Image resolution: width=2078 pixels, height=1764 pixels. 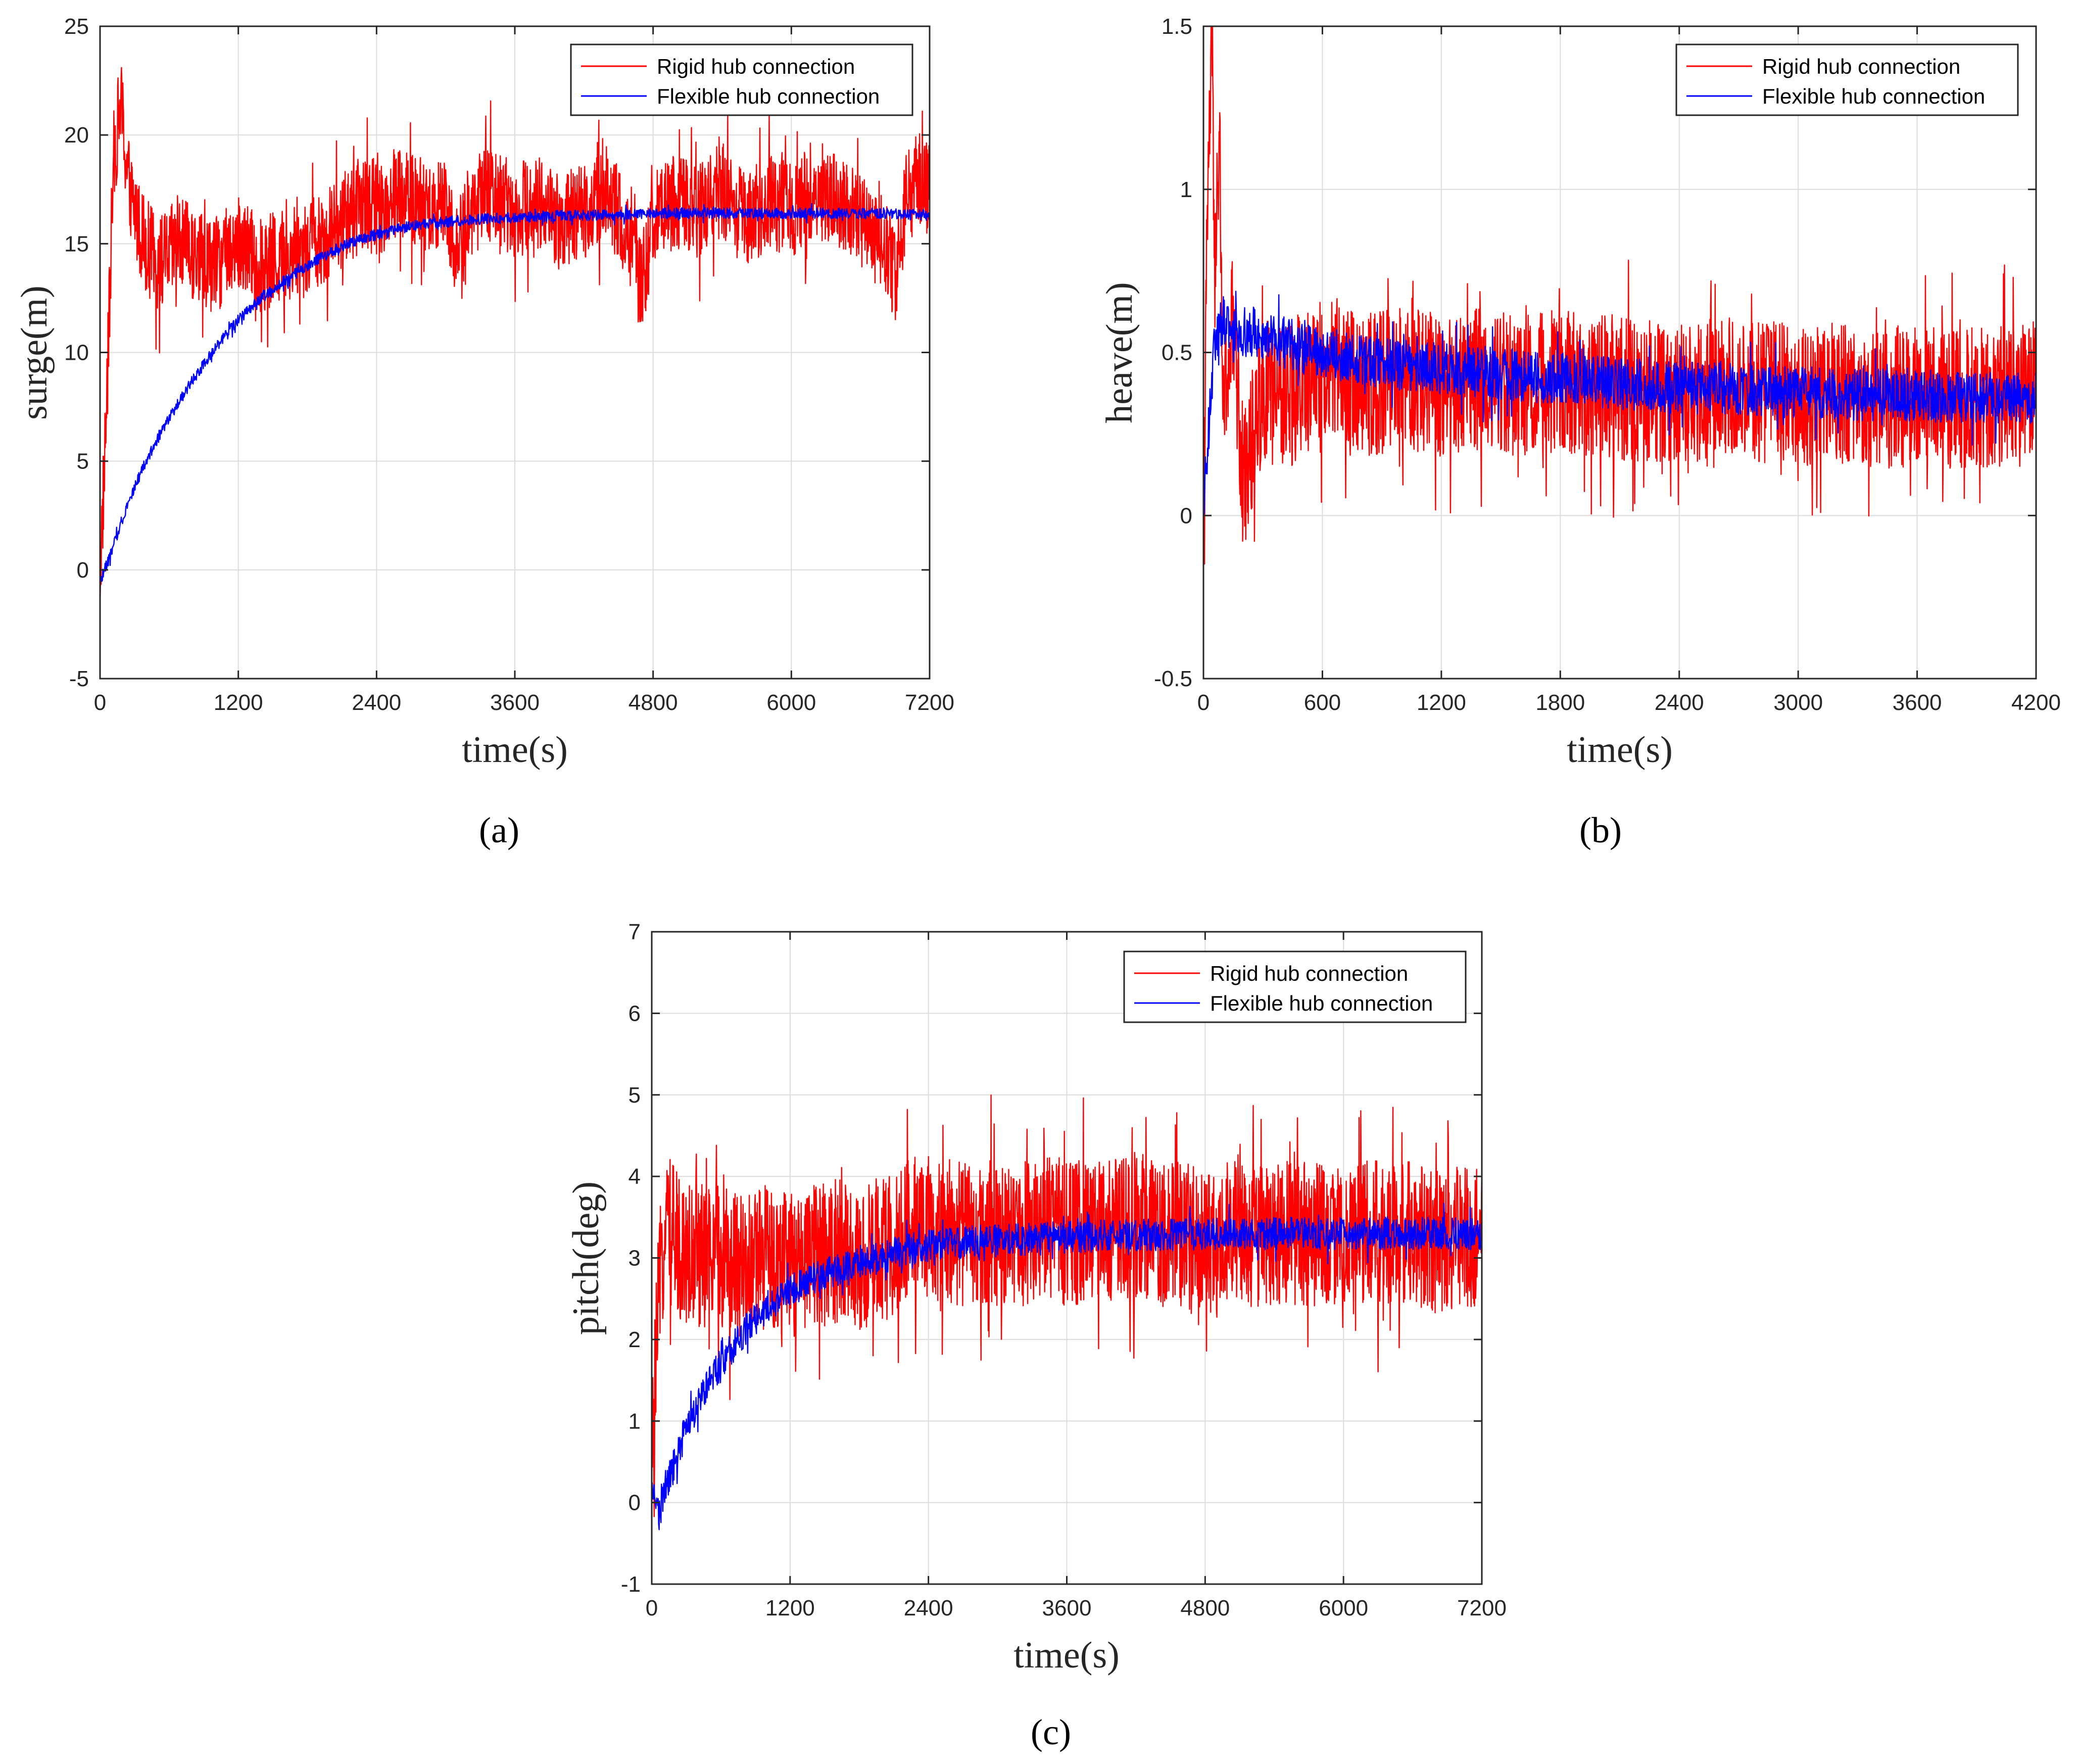 What do you see at coordinates (76, 135) in the screenshot?
I see `y-tick-label: 20` at bounding box center [76, 135].